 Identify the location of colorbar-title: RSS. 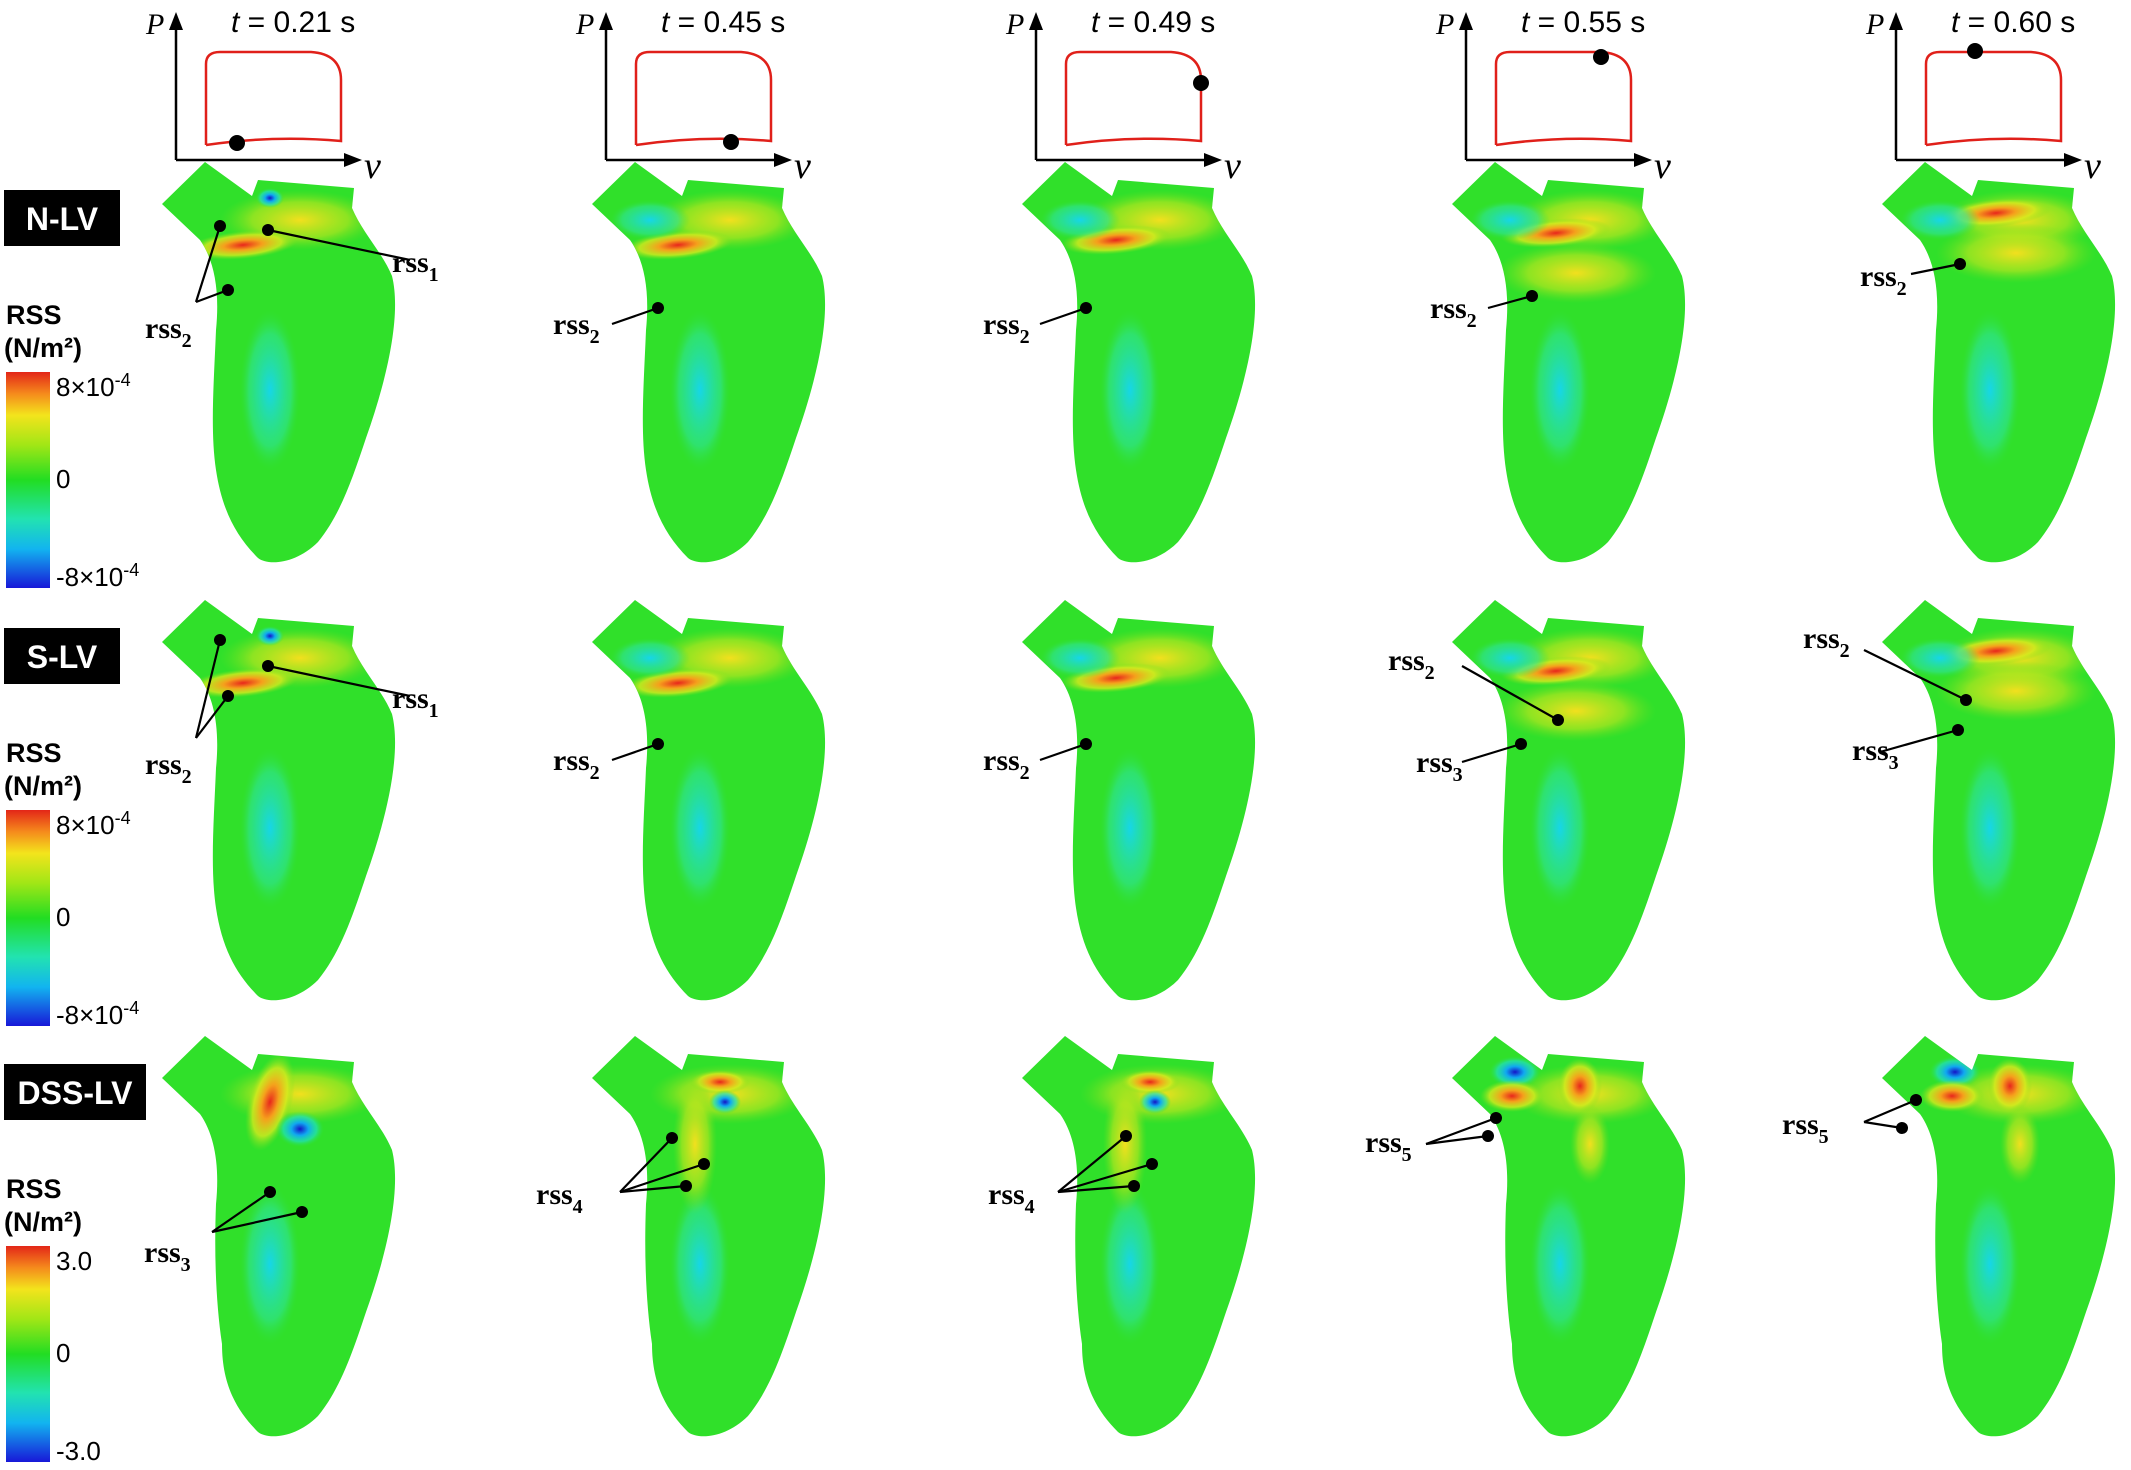
(34, 753).